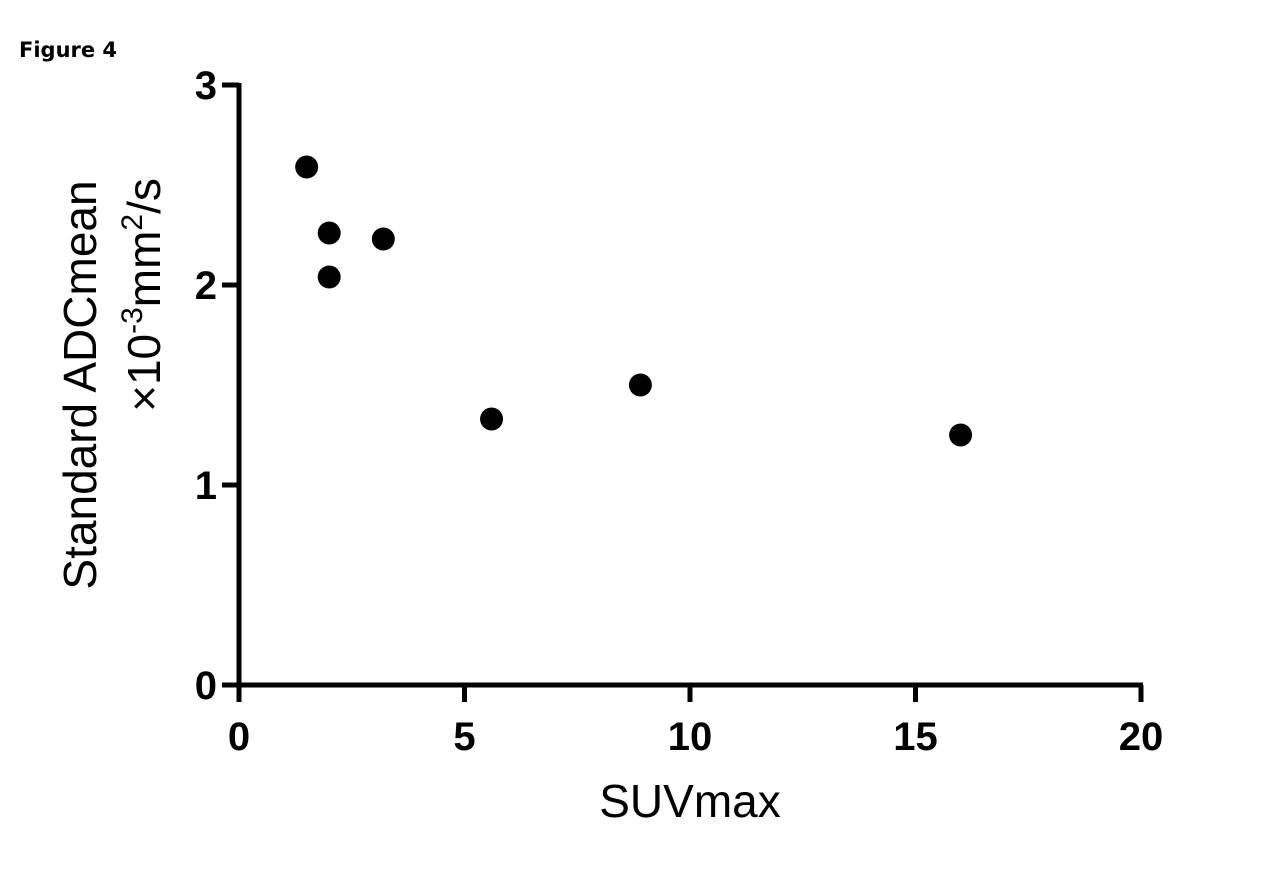  What do you see at coordinates (132, 320) in the screenshot?
I see `y-axis-unit-exponent1: -3` at bounding box center [132, 320].